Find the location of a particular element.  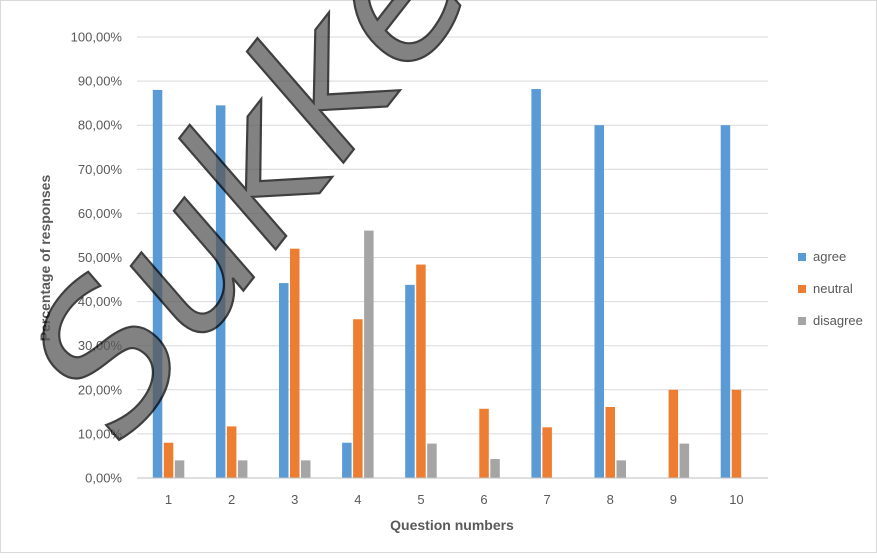

y-tick-label: 60,00% is located at coordinates (100, 213).